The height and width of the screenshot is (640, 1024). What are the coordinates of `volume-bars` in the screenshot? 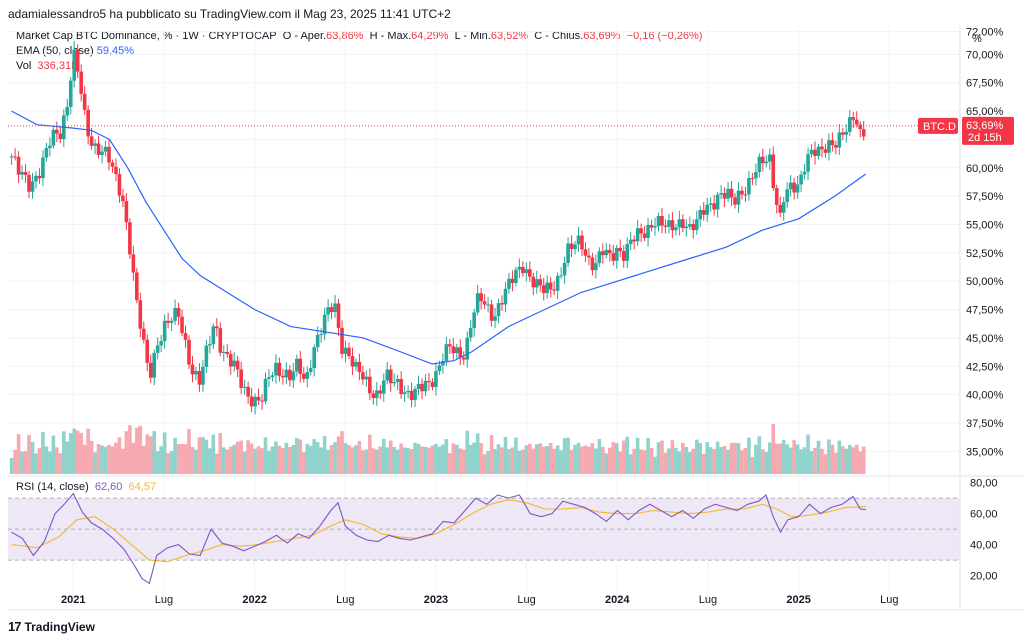 It's located at (437, 449).